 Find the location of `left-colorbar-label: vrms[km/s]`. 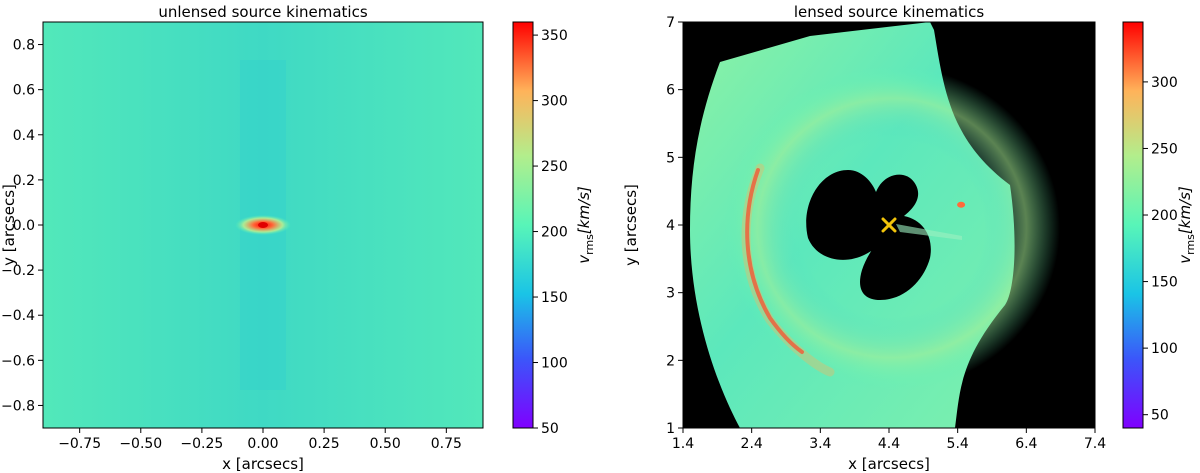

left-colorbar-label: vrms[km/s] is located at coordinates (585, 225).